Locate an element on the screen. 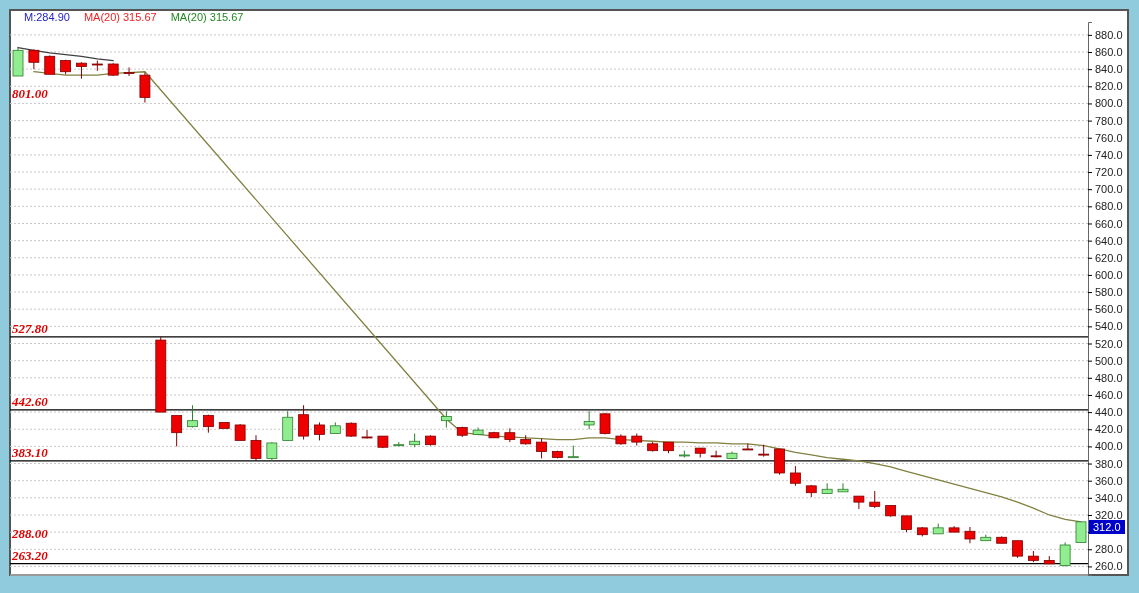  y-tick-label: 880.0 is located at coordinates (1109, 34).